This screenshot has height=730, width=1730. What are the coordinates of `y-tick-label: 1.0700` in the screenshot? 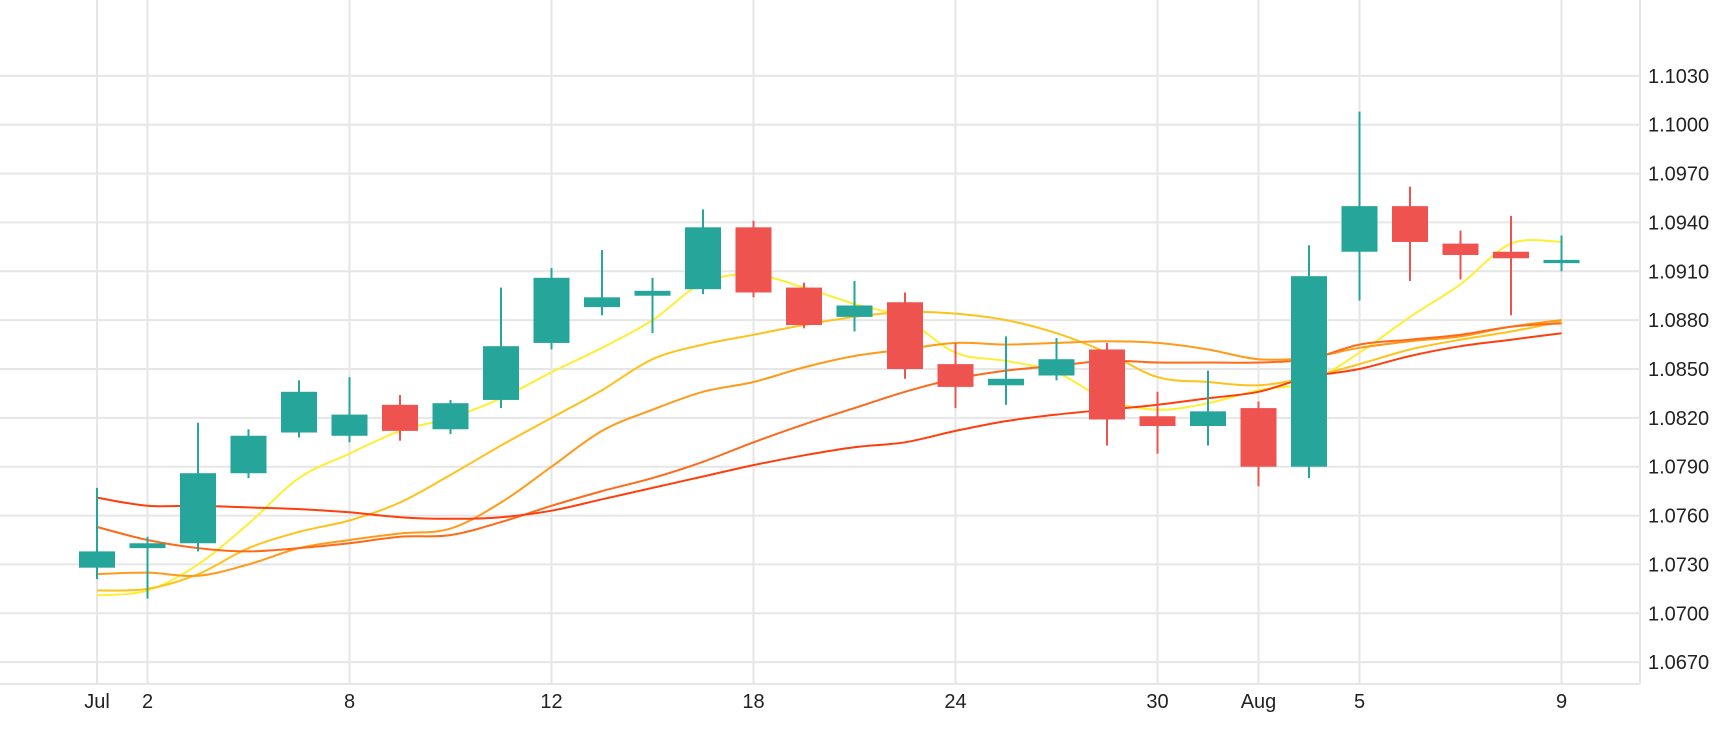 It's located at (1678, 614).